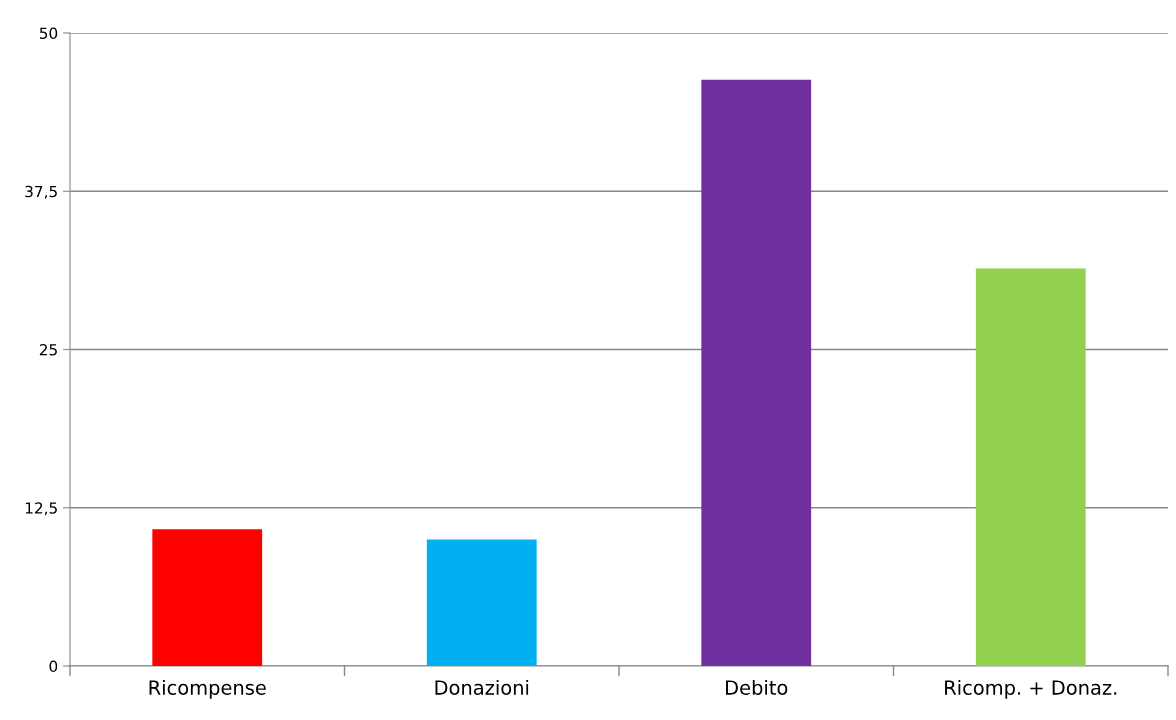 The width and height of the screenshot is (1176, 720). What do you see at coordinates (482, 687) in the screenshot?
I see `x-tick-label: Donazioni` at bounding box center [482, 687].